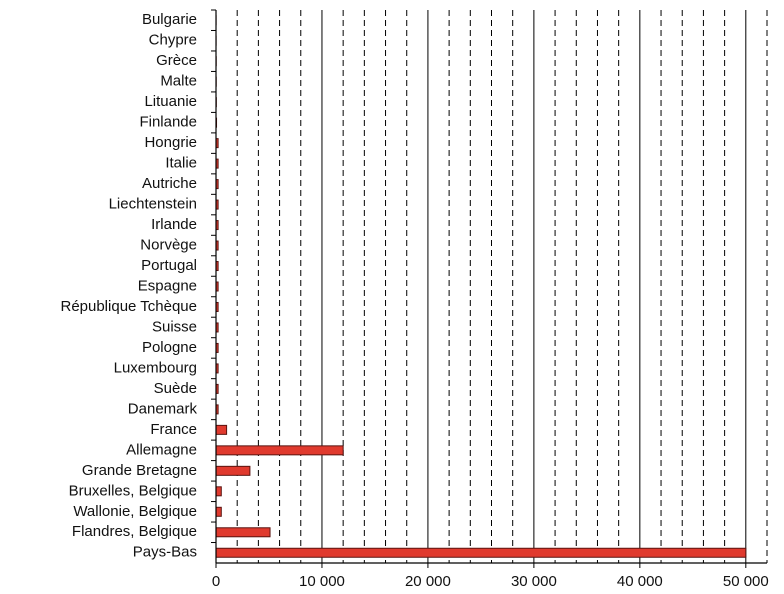 The image size is (784, 594). I want to click on y-tick-label: Espagne, so click(167, 285).